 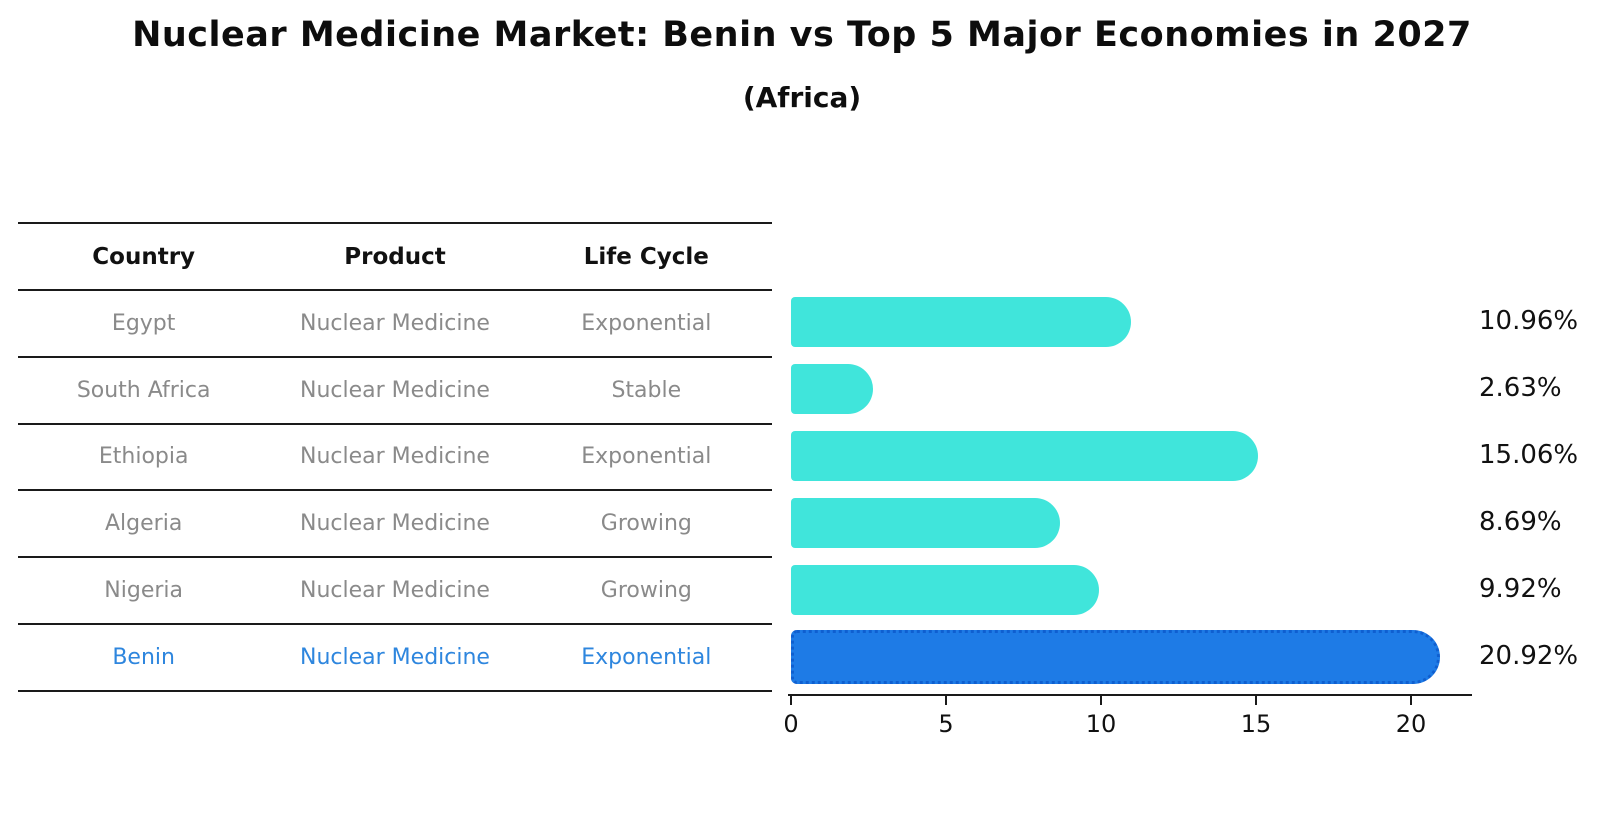 I want to click on table-header-row: Country Product Life Cycle, so click(x=395, y=256).